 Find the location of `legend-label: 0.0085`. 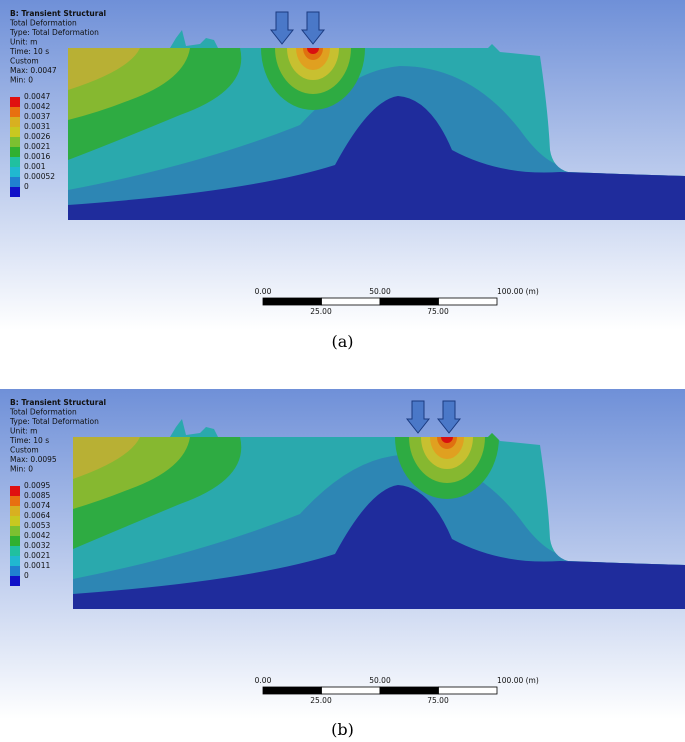

legend-label: 0.0085 is located at coordinates (37, 495).